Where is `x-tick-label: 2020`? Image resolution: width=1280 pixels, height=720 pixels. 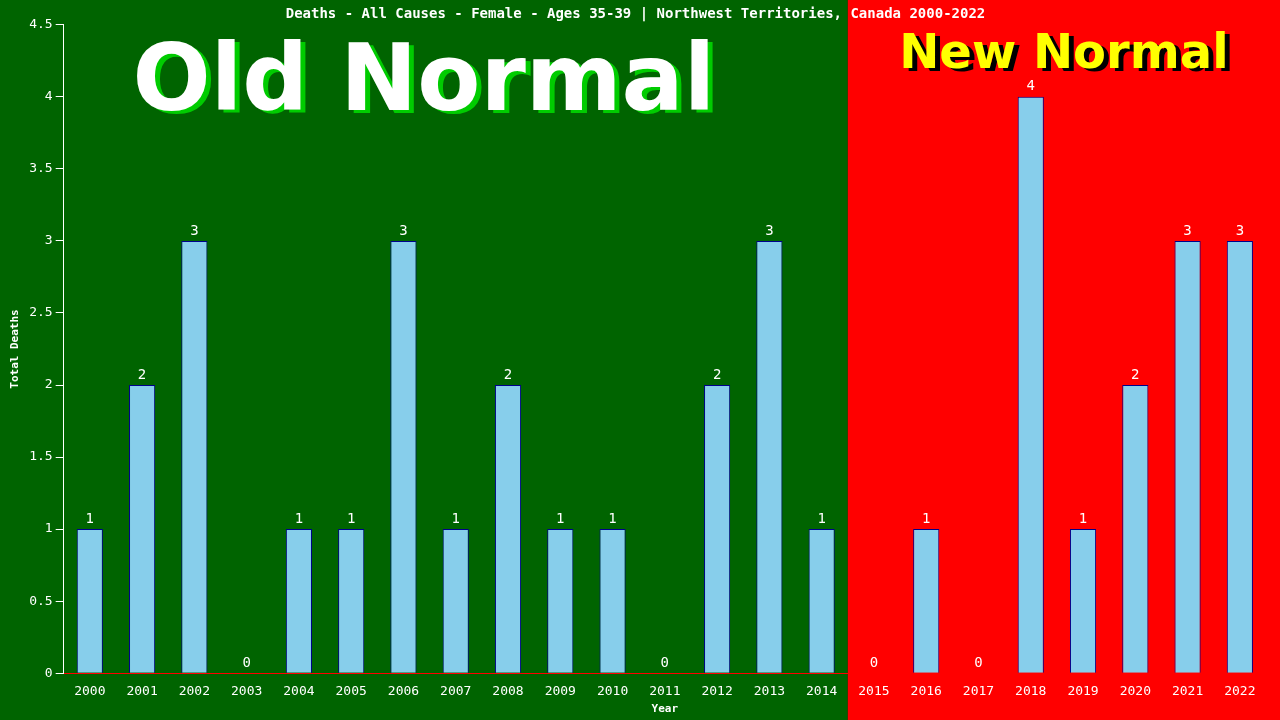 x-tick-label: 2020 is located at coordinates (1135, 691).